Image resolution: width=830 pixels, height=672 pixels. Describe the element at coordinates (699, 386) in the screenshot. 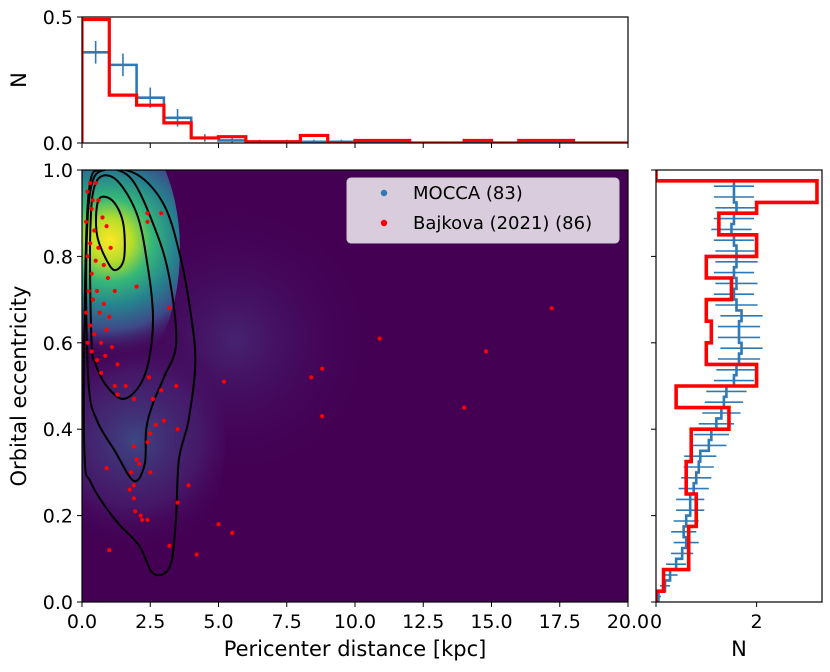

I see `right-histogram-mocca-step` at that location.